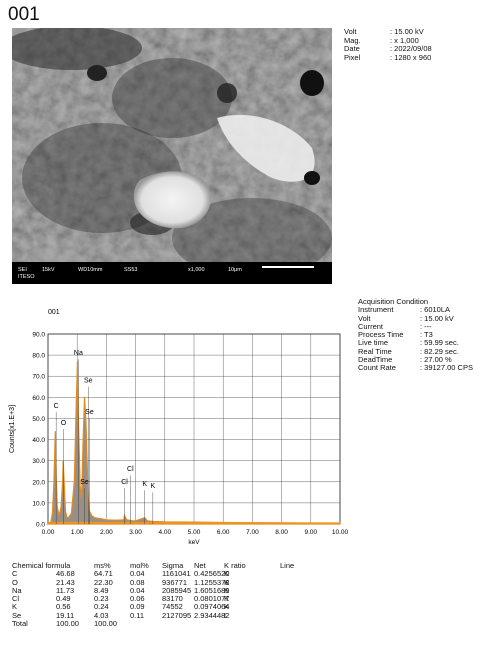  I want to click on table-cell: 0.49, so click(63, 599).